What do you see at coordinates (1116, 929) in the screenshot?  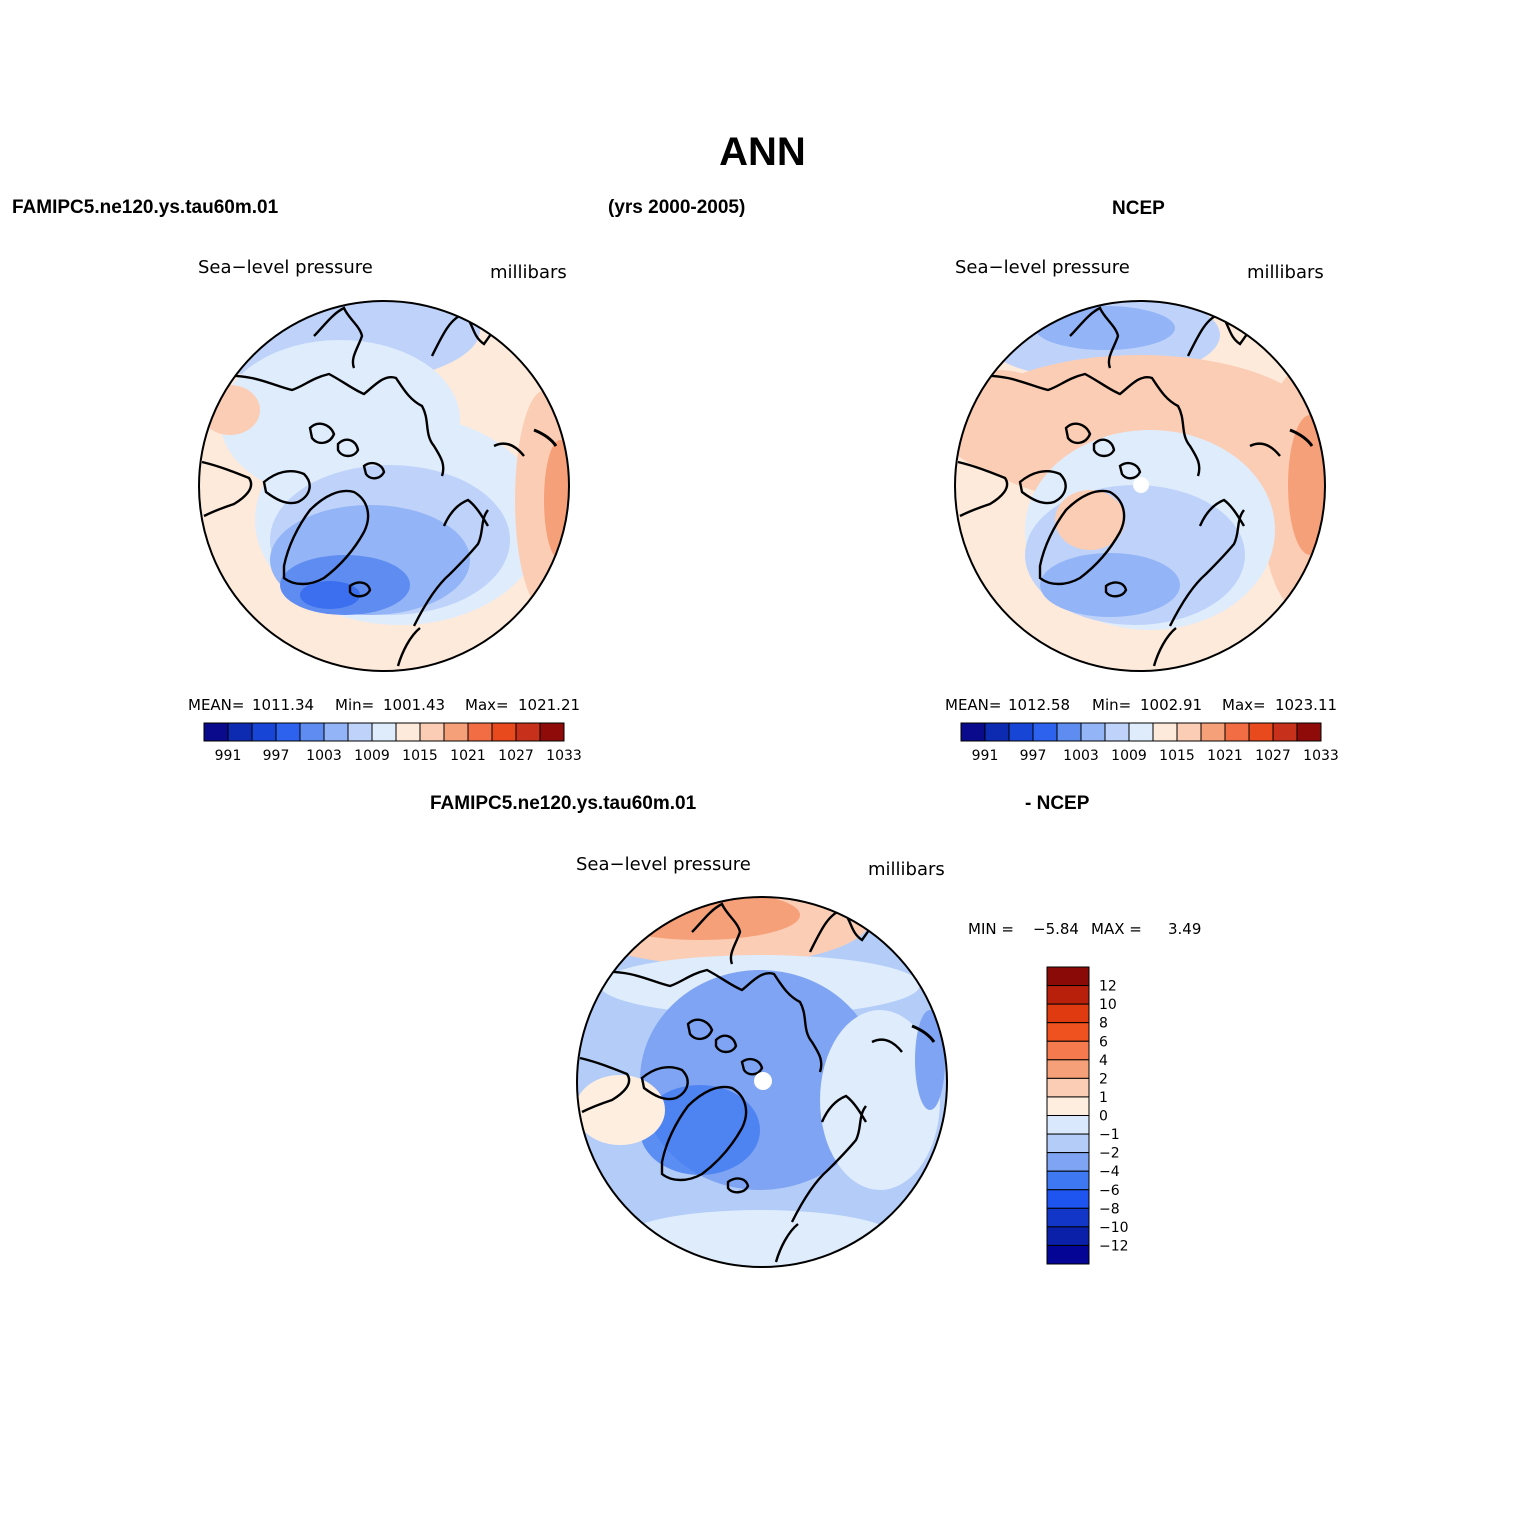 I see `diff-max-label: MAX =` at bounding box center [1116, 929].